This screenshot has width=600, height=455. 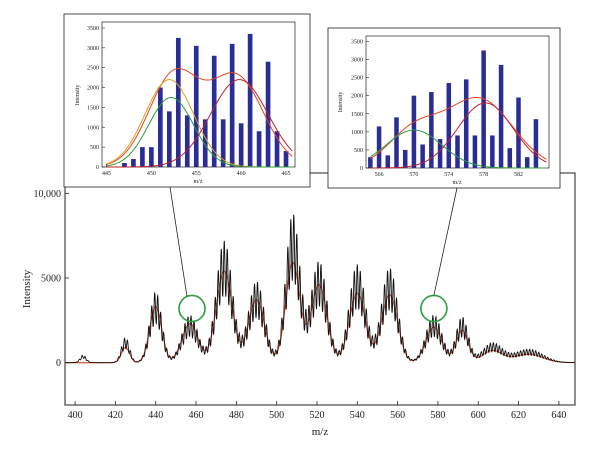 I want to click on inset-right-fit-curves, so click(x=458, y=132).